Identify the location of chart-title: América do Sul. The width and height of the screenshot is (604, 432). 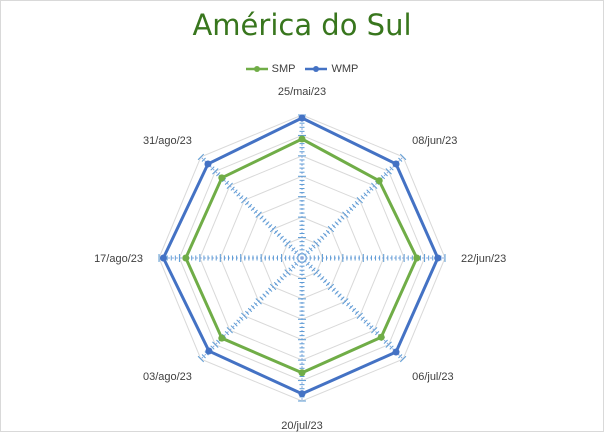
(302, 25).